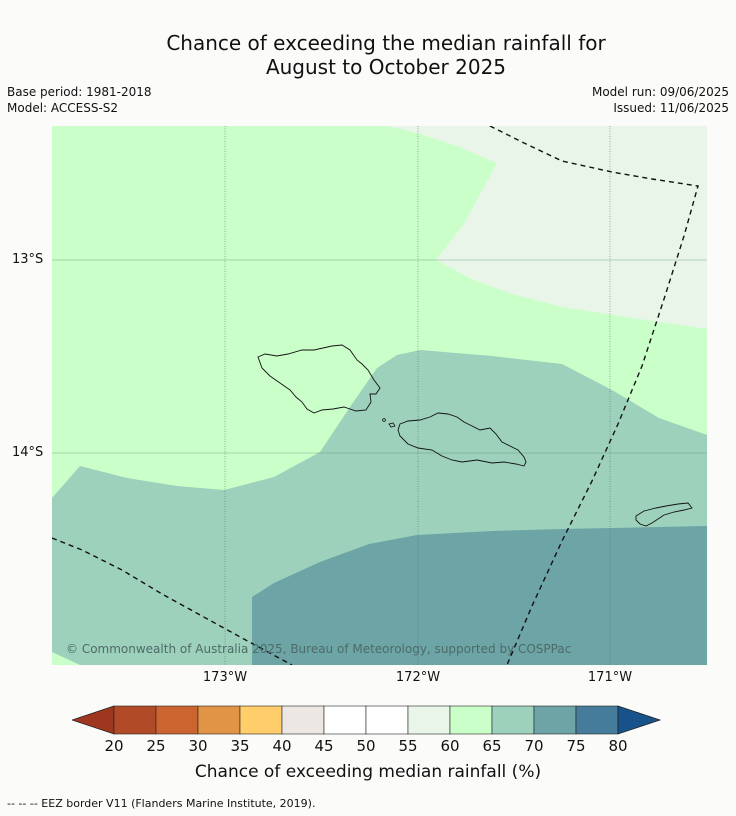 The width and height of the screenshot is (736, 816). What do you see at coordinates (28, 452) in the screenshot?
I see `lat-label-14s: 14°S` at bounding box center [28, 452].